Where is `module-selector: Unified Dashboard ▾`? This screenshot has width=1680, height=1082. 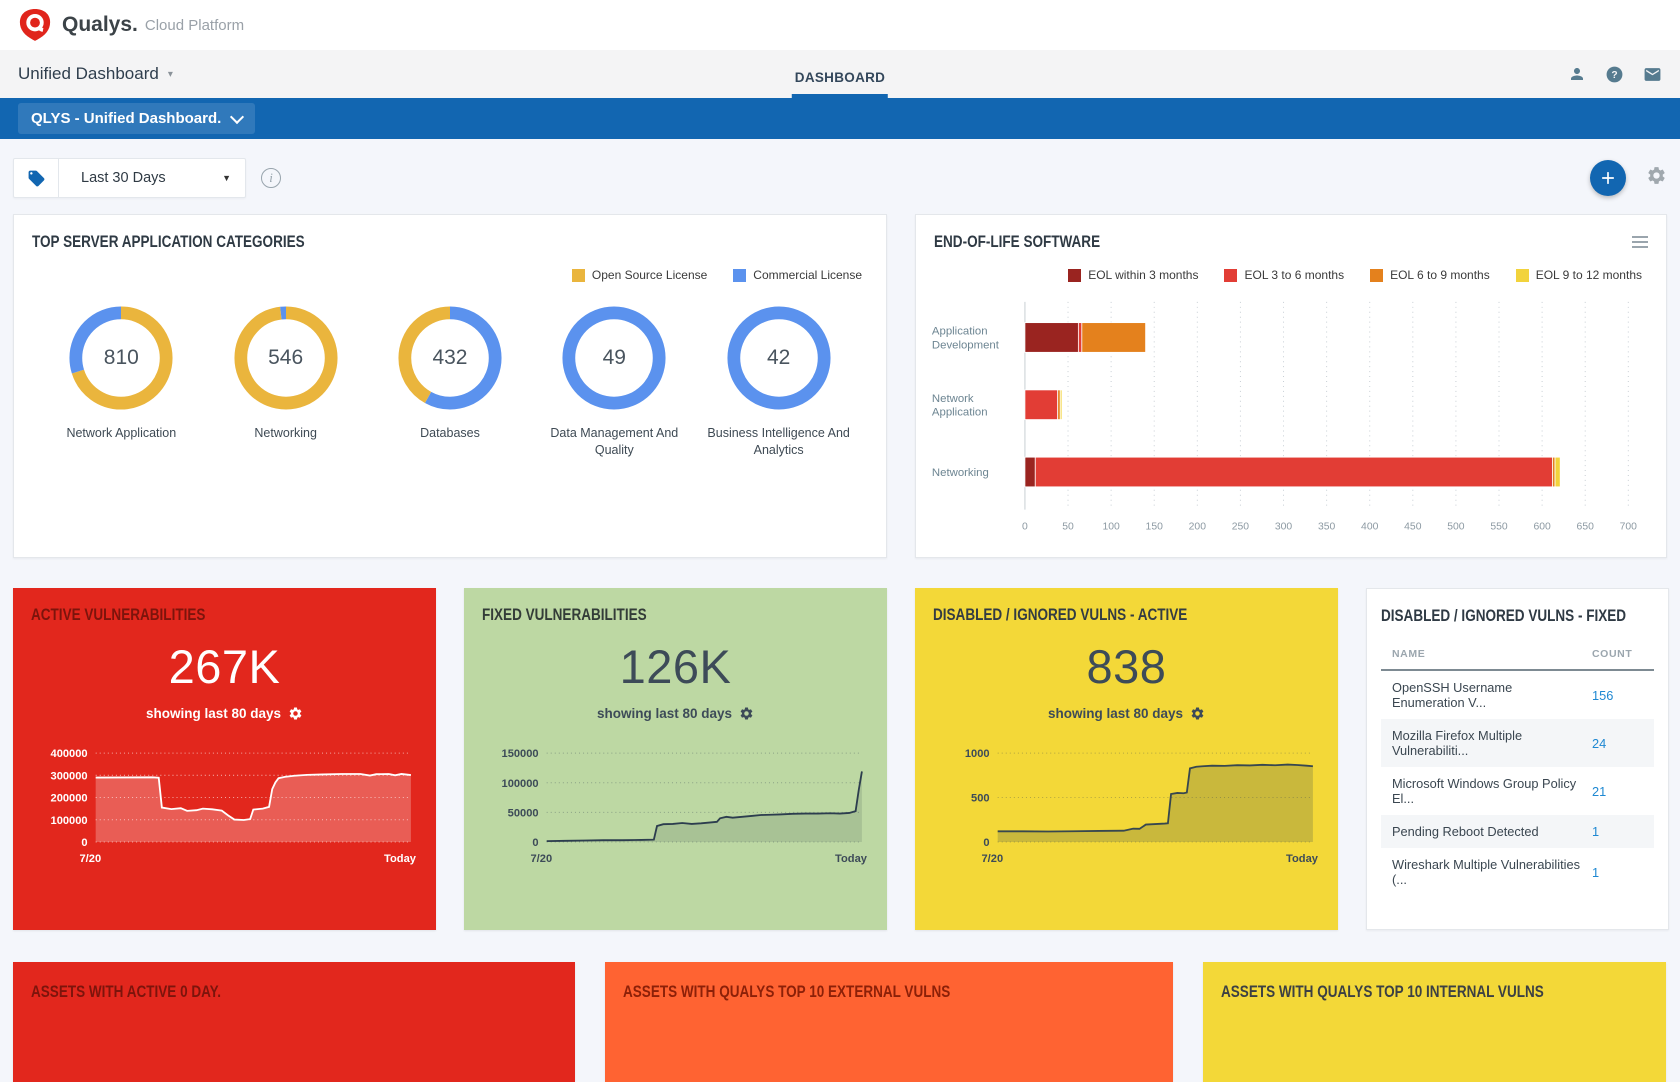 module-selector: Unified Dashboard ▾ is located at coordinates (95, 73).